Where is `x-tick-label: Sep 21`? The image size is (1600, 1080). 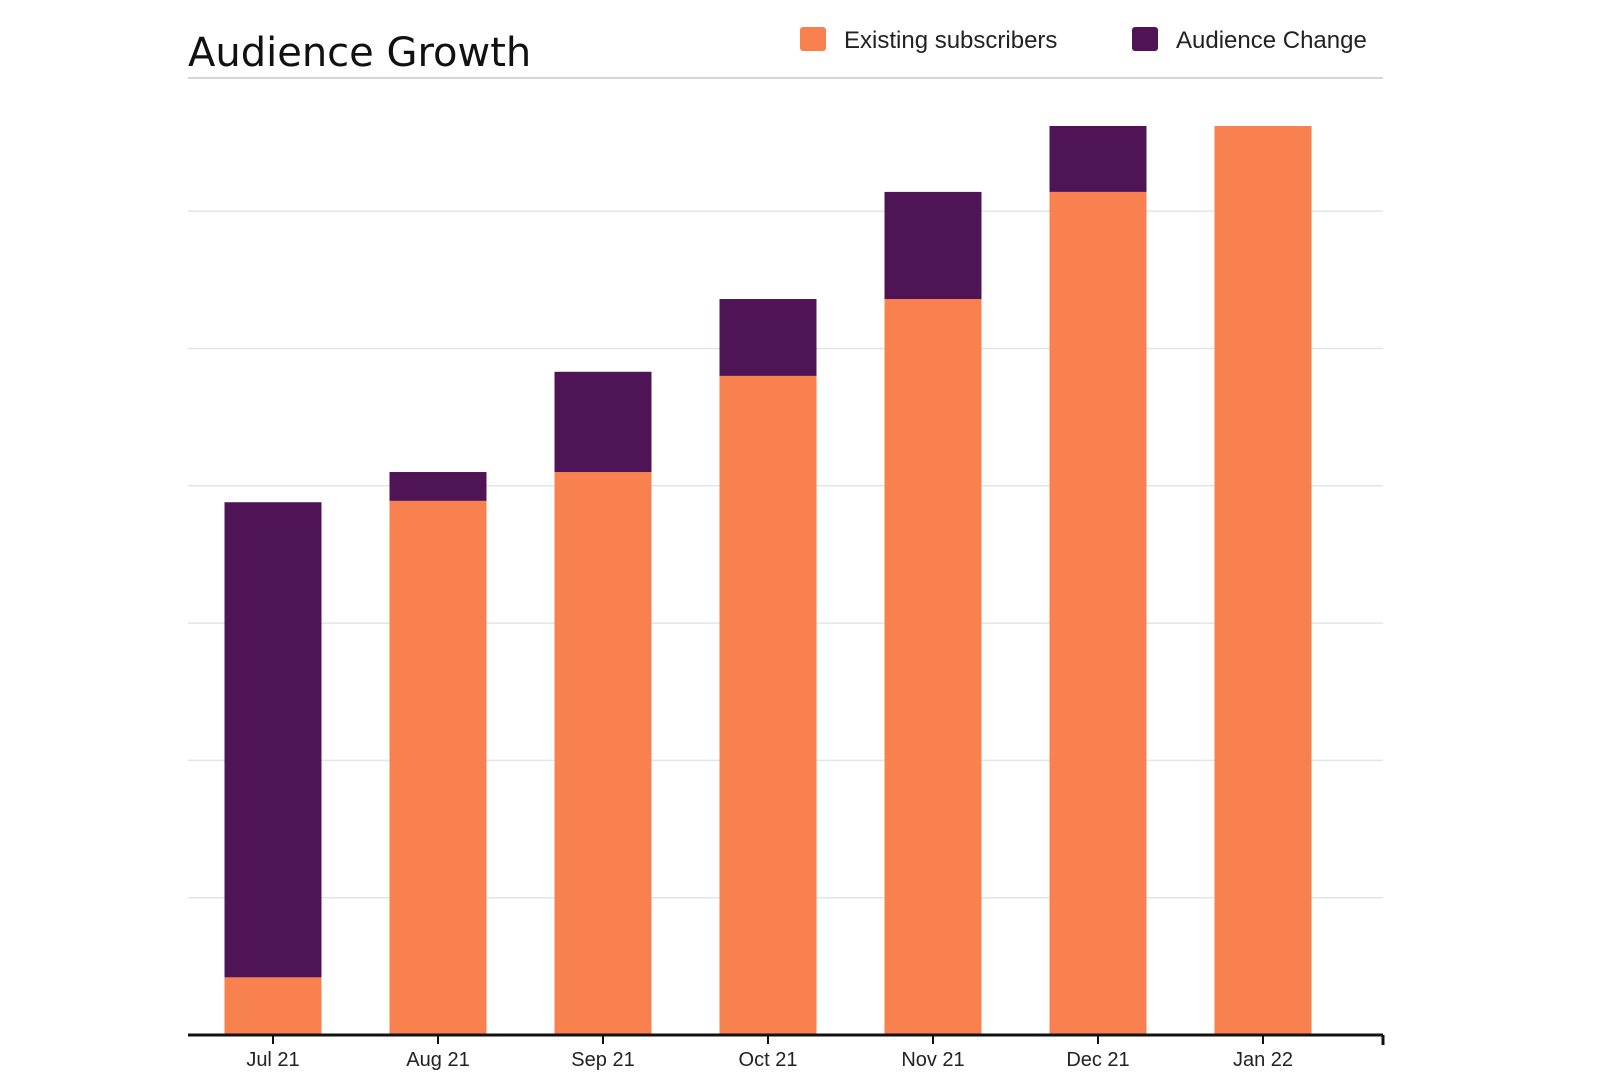 x-tick-label: Sep 21 is located at coordinates (602, 1060).